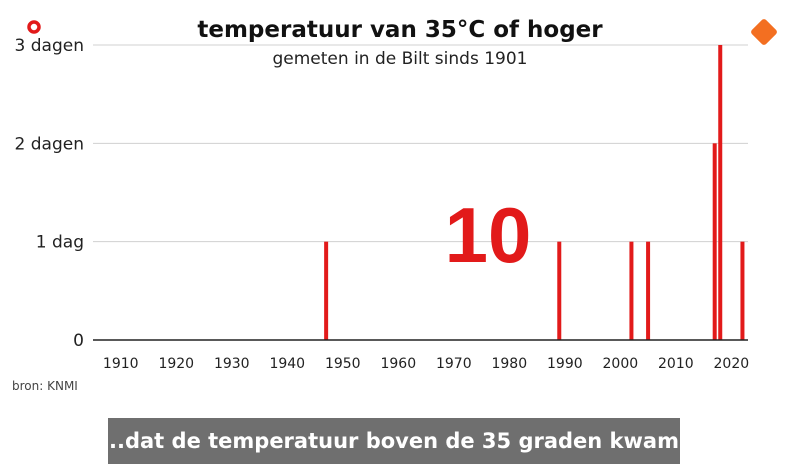  What do you see at coordinates (49, 193) in the screenshot?
I see `y-tick-labels: 0 1 dag 2 dagen 3 dagen` at bounding box center [49, 193].